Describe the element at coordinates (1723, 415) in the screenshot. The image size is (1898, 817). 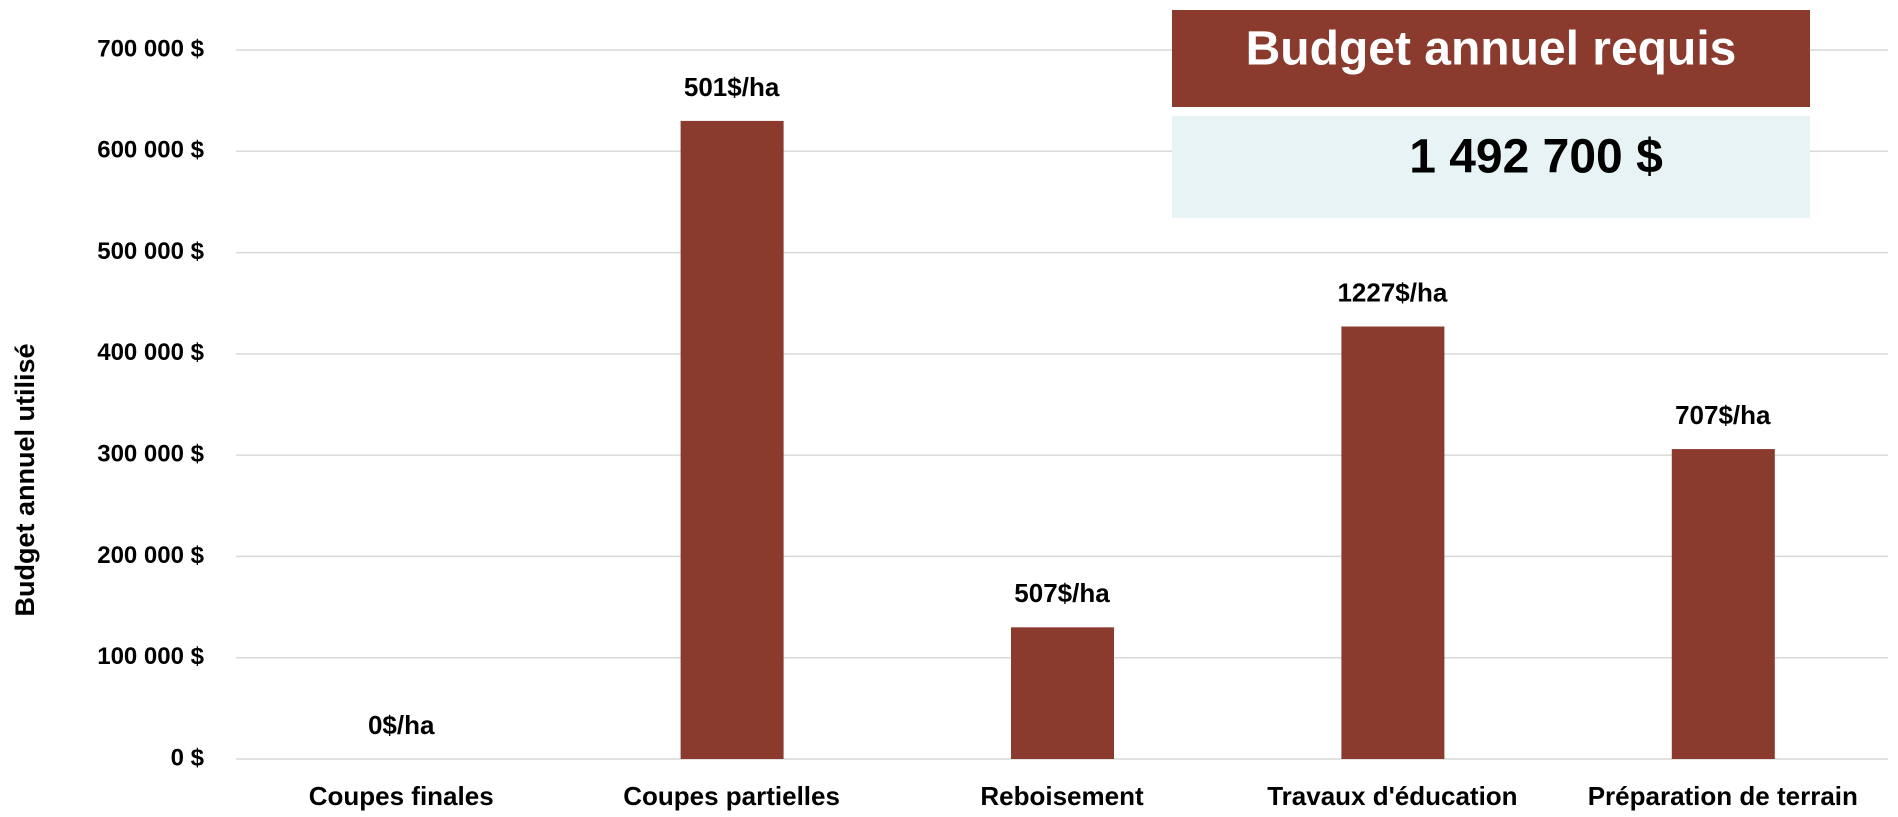
I see `bar-label: 707$/ha` at that location.